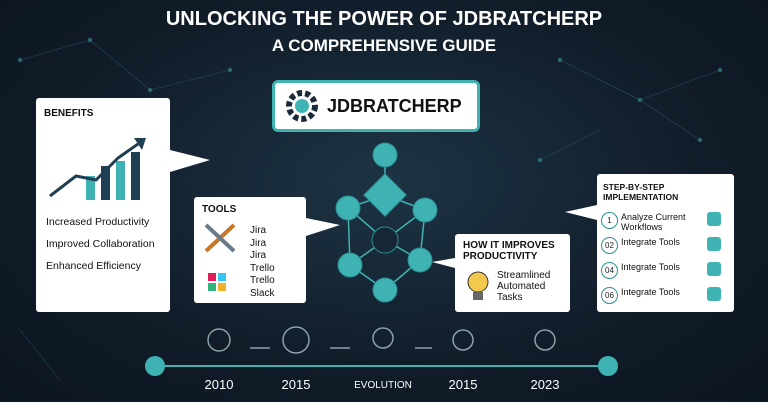  Describe the element at coordinates (545, 384) in the screenshot. I see `timeline-label: 2023` at that location.